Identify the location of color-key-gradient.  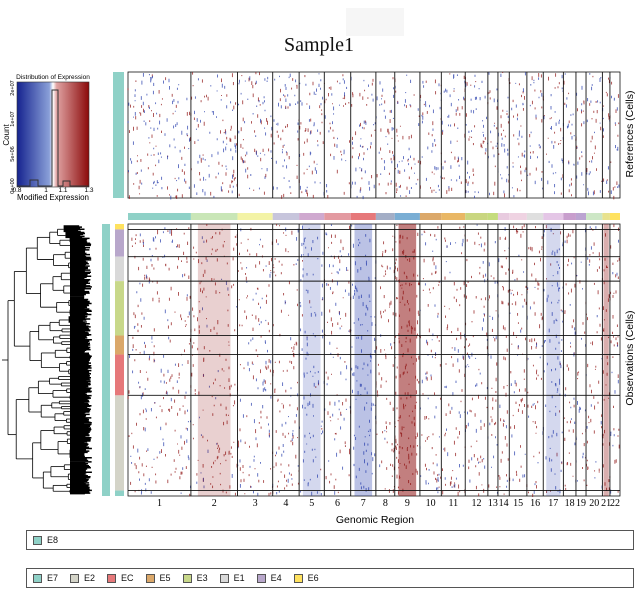
(53, 134).